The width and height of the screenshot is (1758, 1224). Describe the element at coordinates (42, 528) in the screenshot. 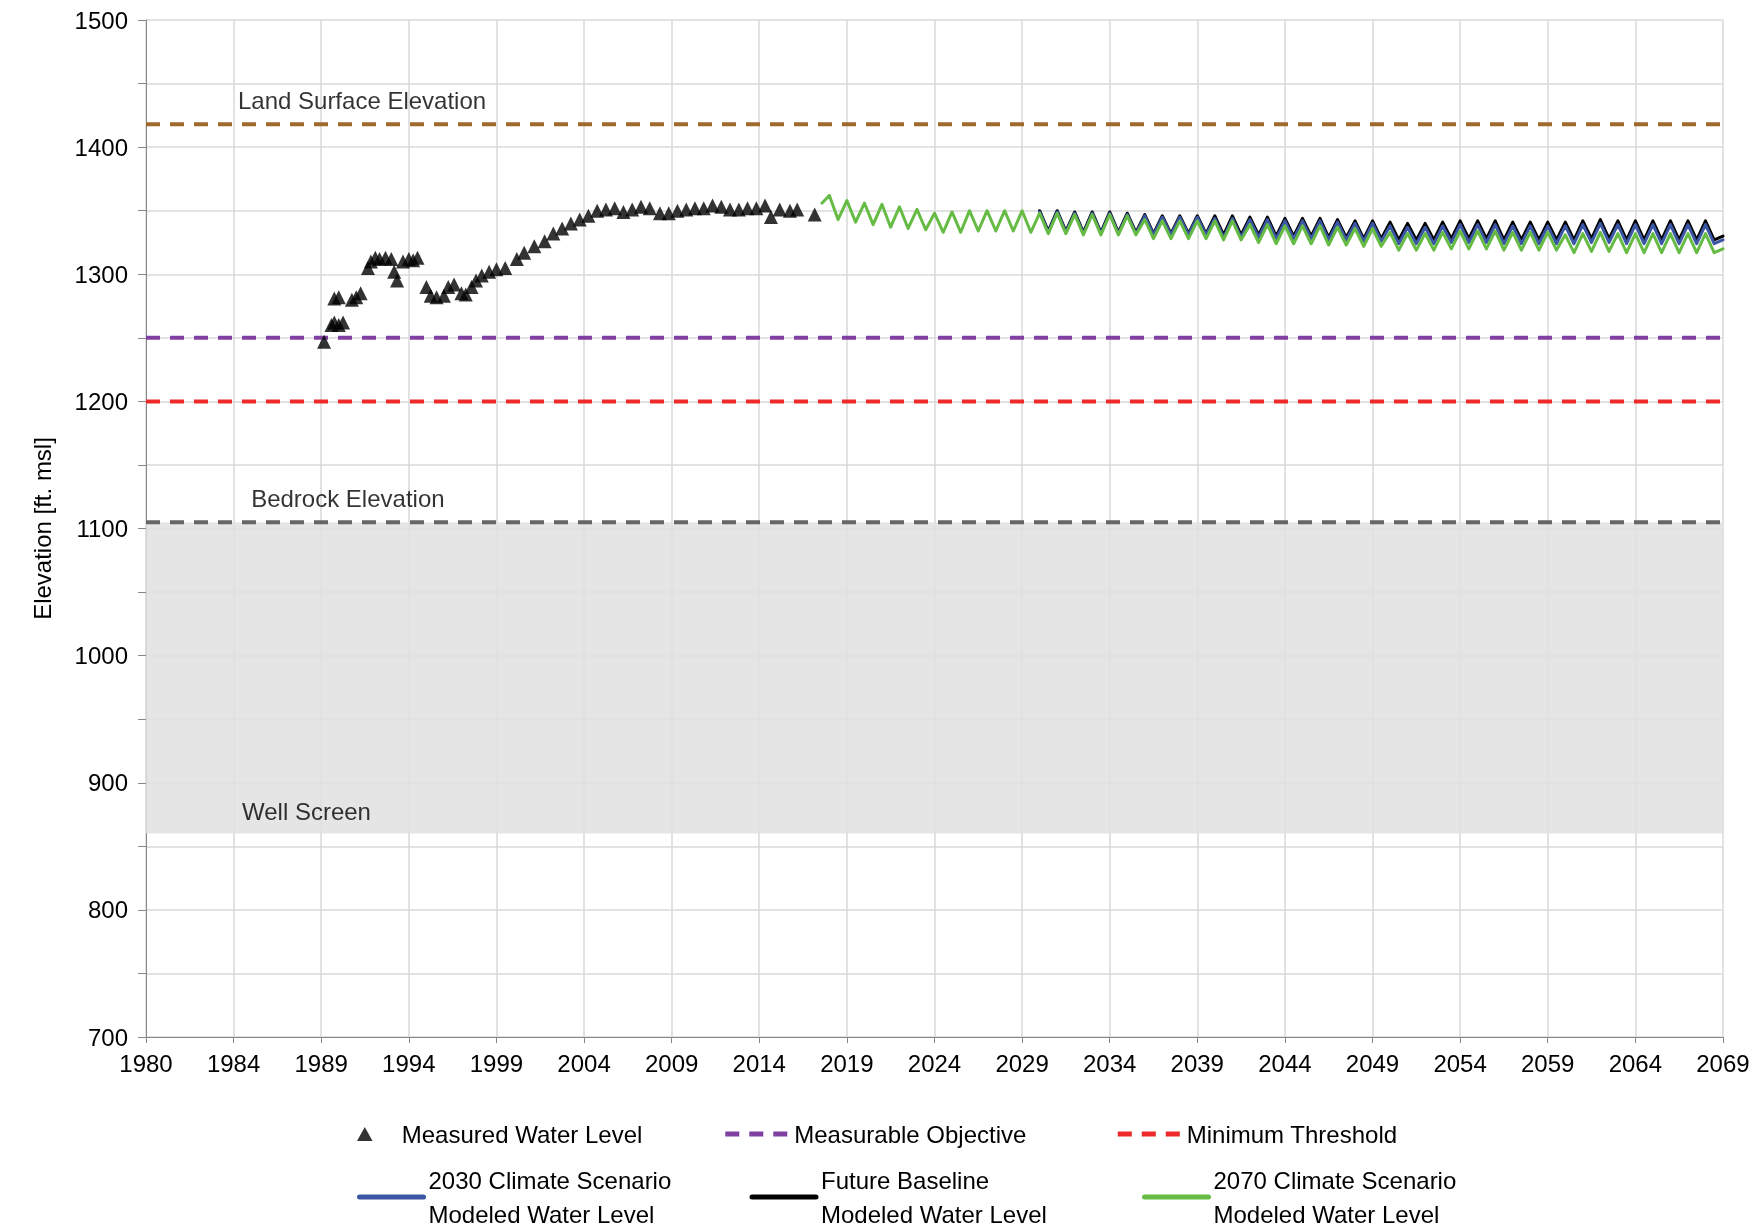

I see `y-axis-title: Elevation [ft. msl]` at that location.